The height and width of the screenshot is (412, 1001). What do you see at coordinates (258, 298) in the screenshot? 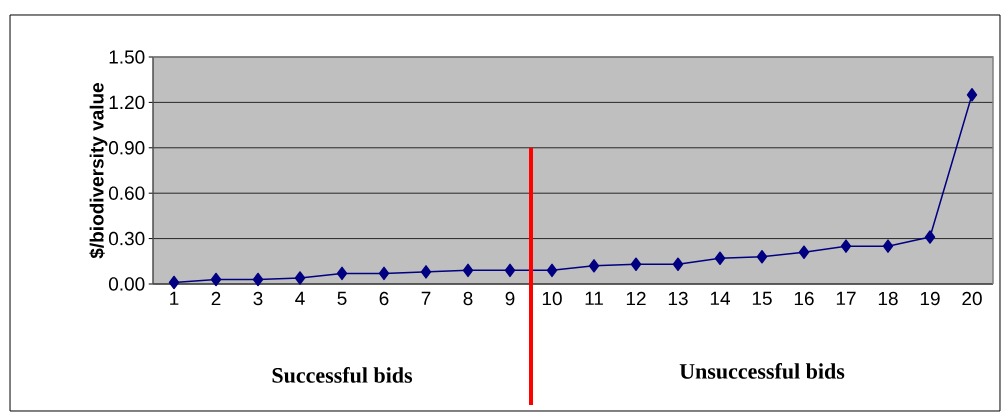
I see `x-tick-label: 3` at bounding box center [258, 298].